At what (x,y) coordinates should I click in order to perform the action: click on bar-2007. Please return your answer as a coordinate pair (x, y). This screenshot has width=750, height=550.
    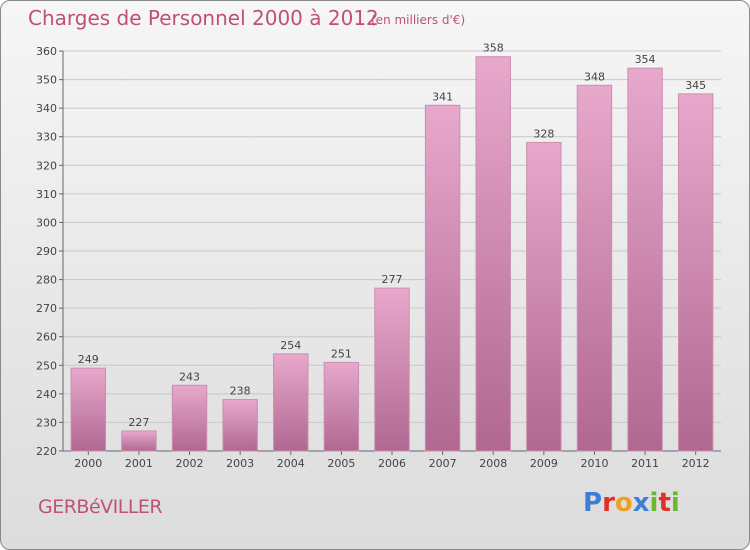
    Looking at the image, I should click on (442, 278).